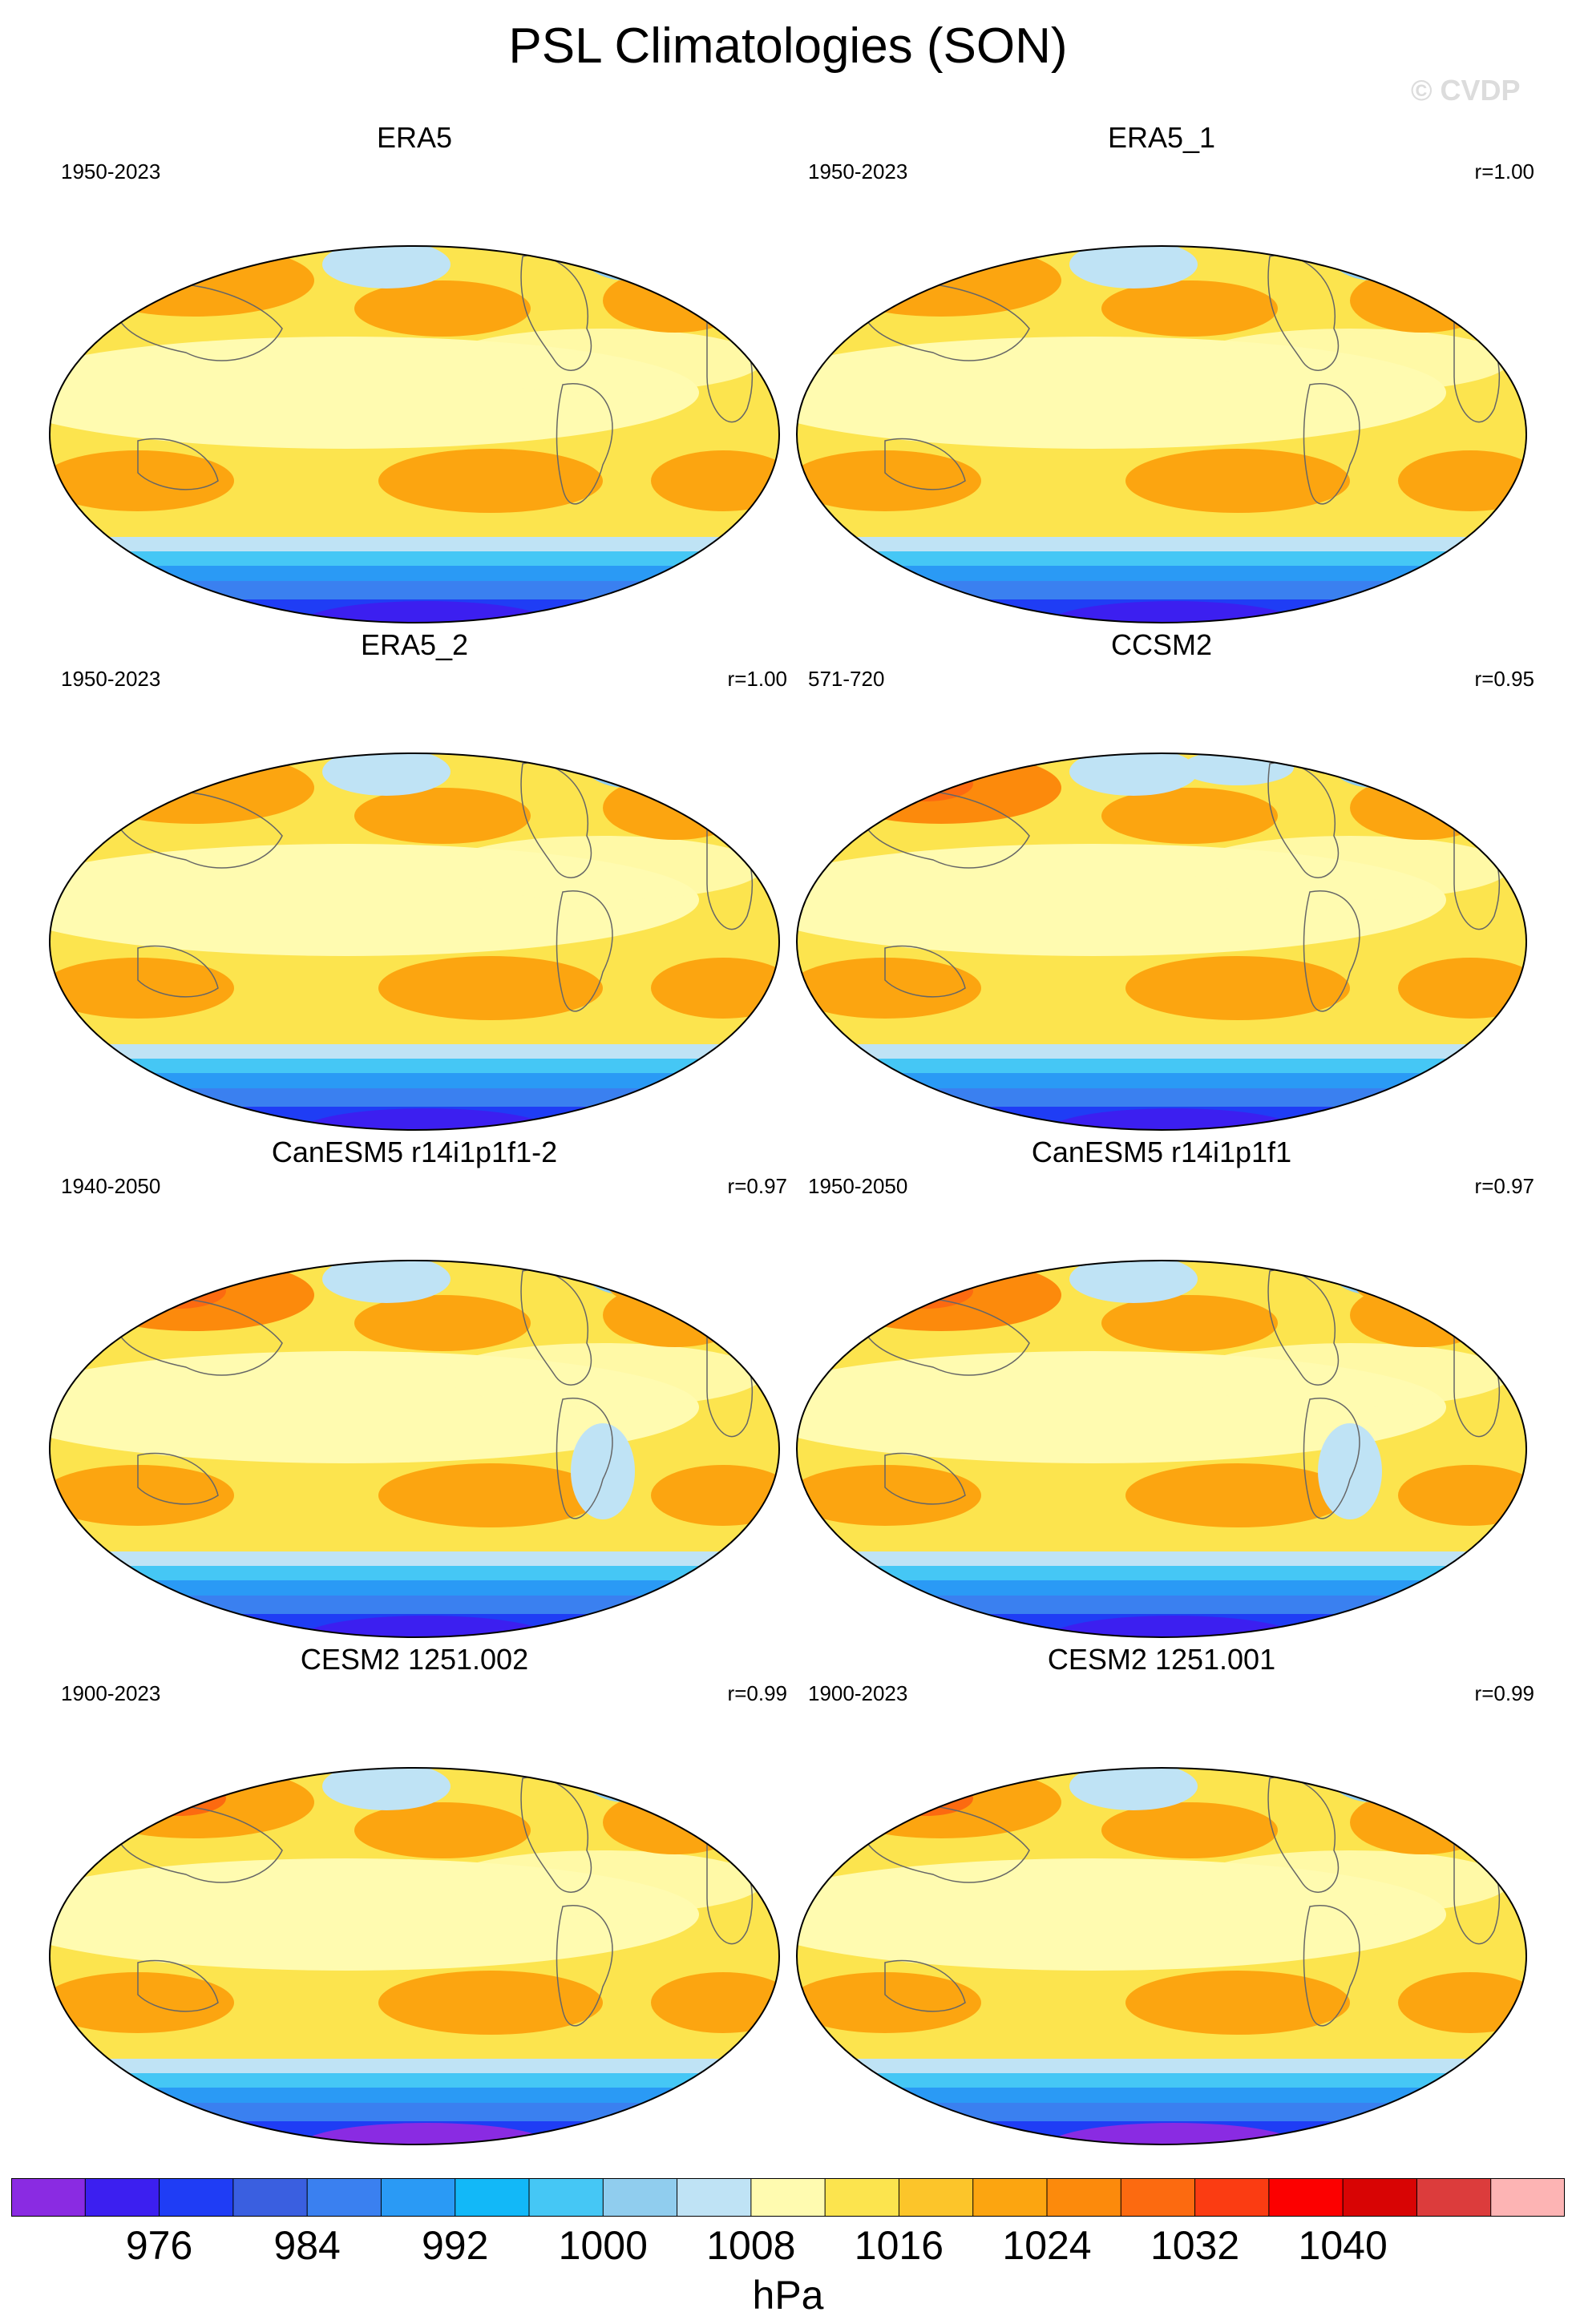 The height and width of the screenshot is (2324, 1576). I want to click on colorbar-tick-label: 1000, so click(603, 2245).